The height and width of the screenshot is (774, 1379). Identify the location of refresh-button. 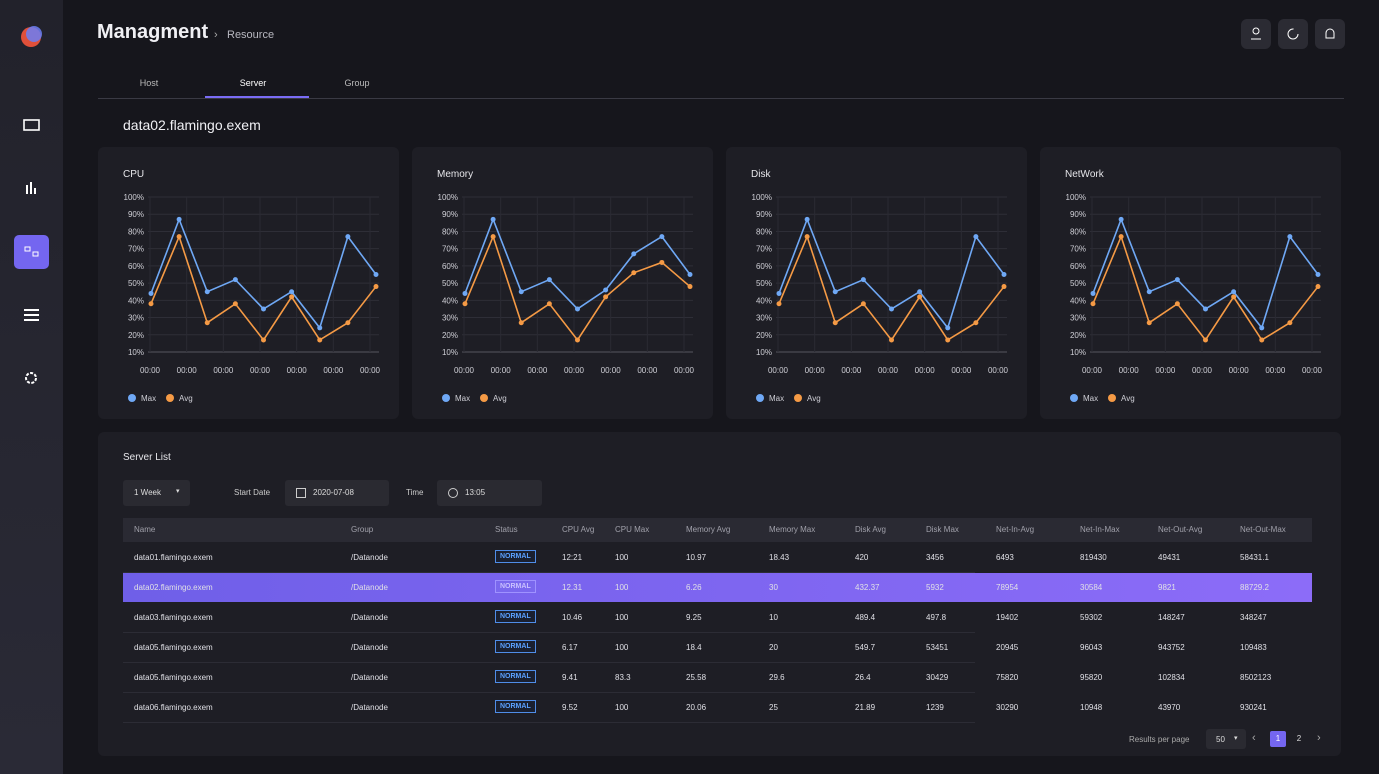
(1293, 34).